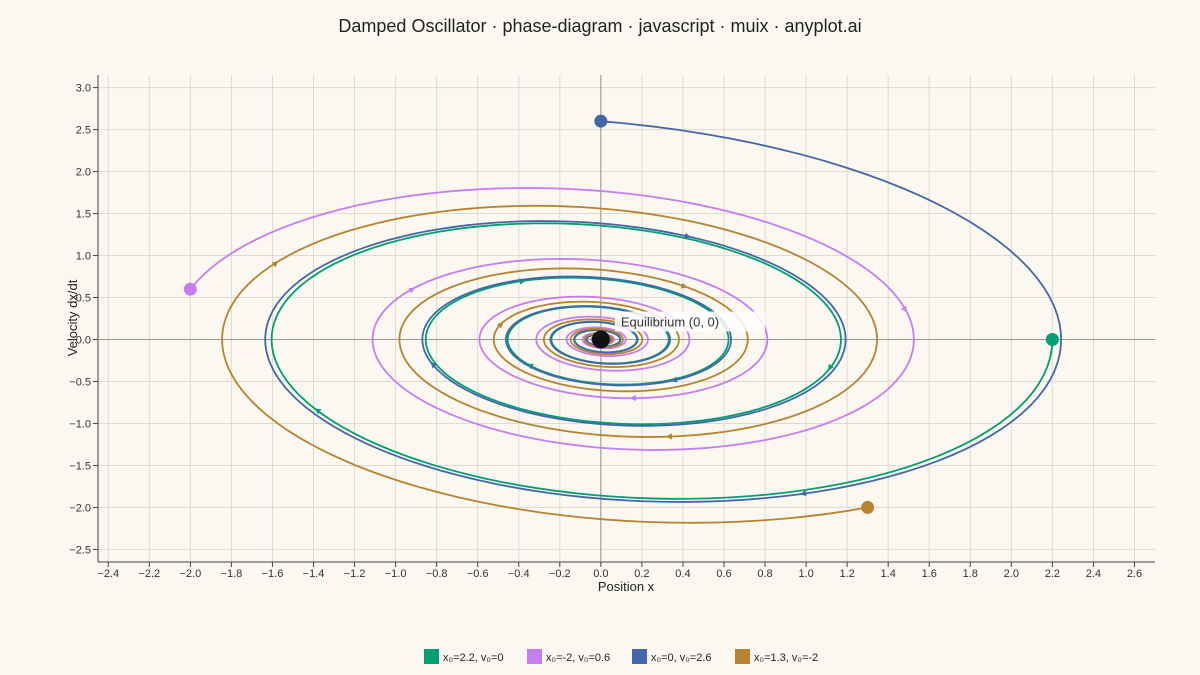  Describe the element at coordinates (396, 574) in the screenshot. I see `x-tick-label-7: −1.0` at that location.